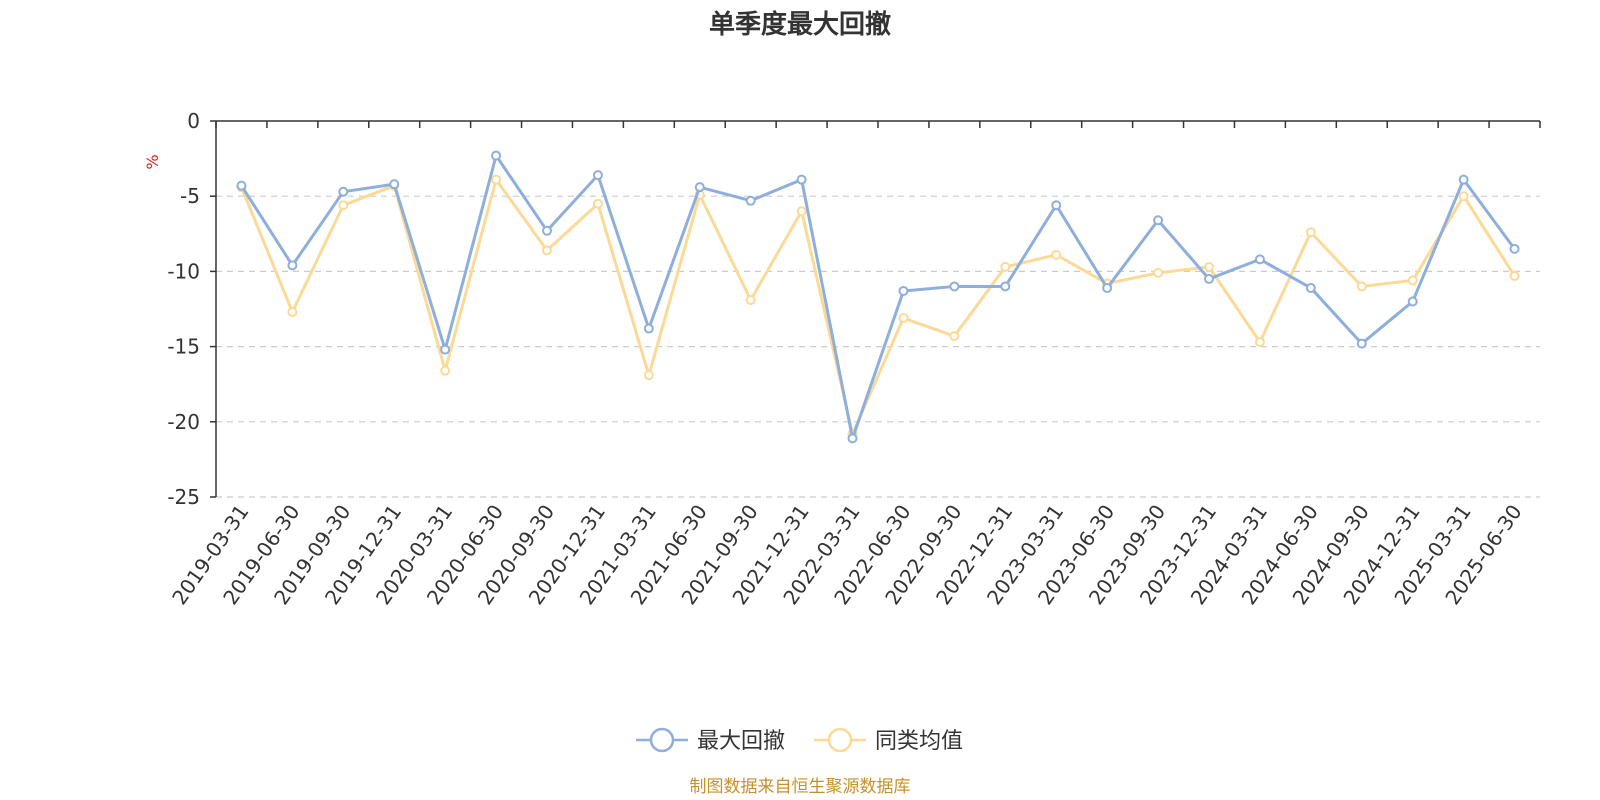 The width and height of the screenshot is (1600, 800). I want to click on y-tick-label: 0, so click(193, 121).